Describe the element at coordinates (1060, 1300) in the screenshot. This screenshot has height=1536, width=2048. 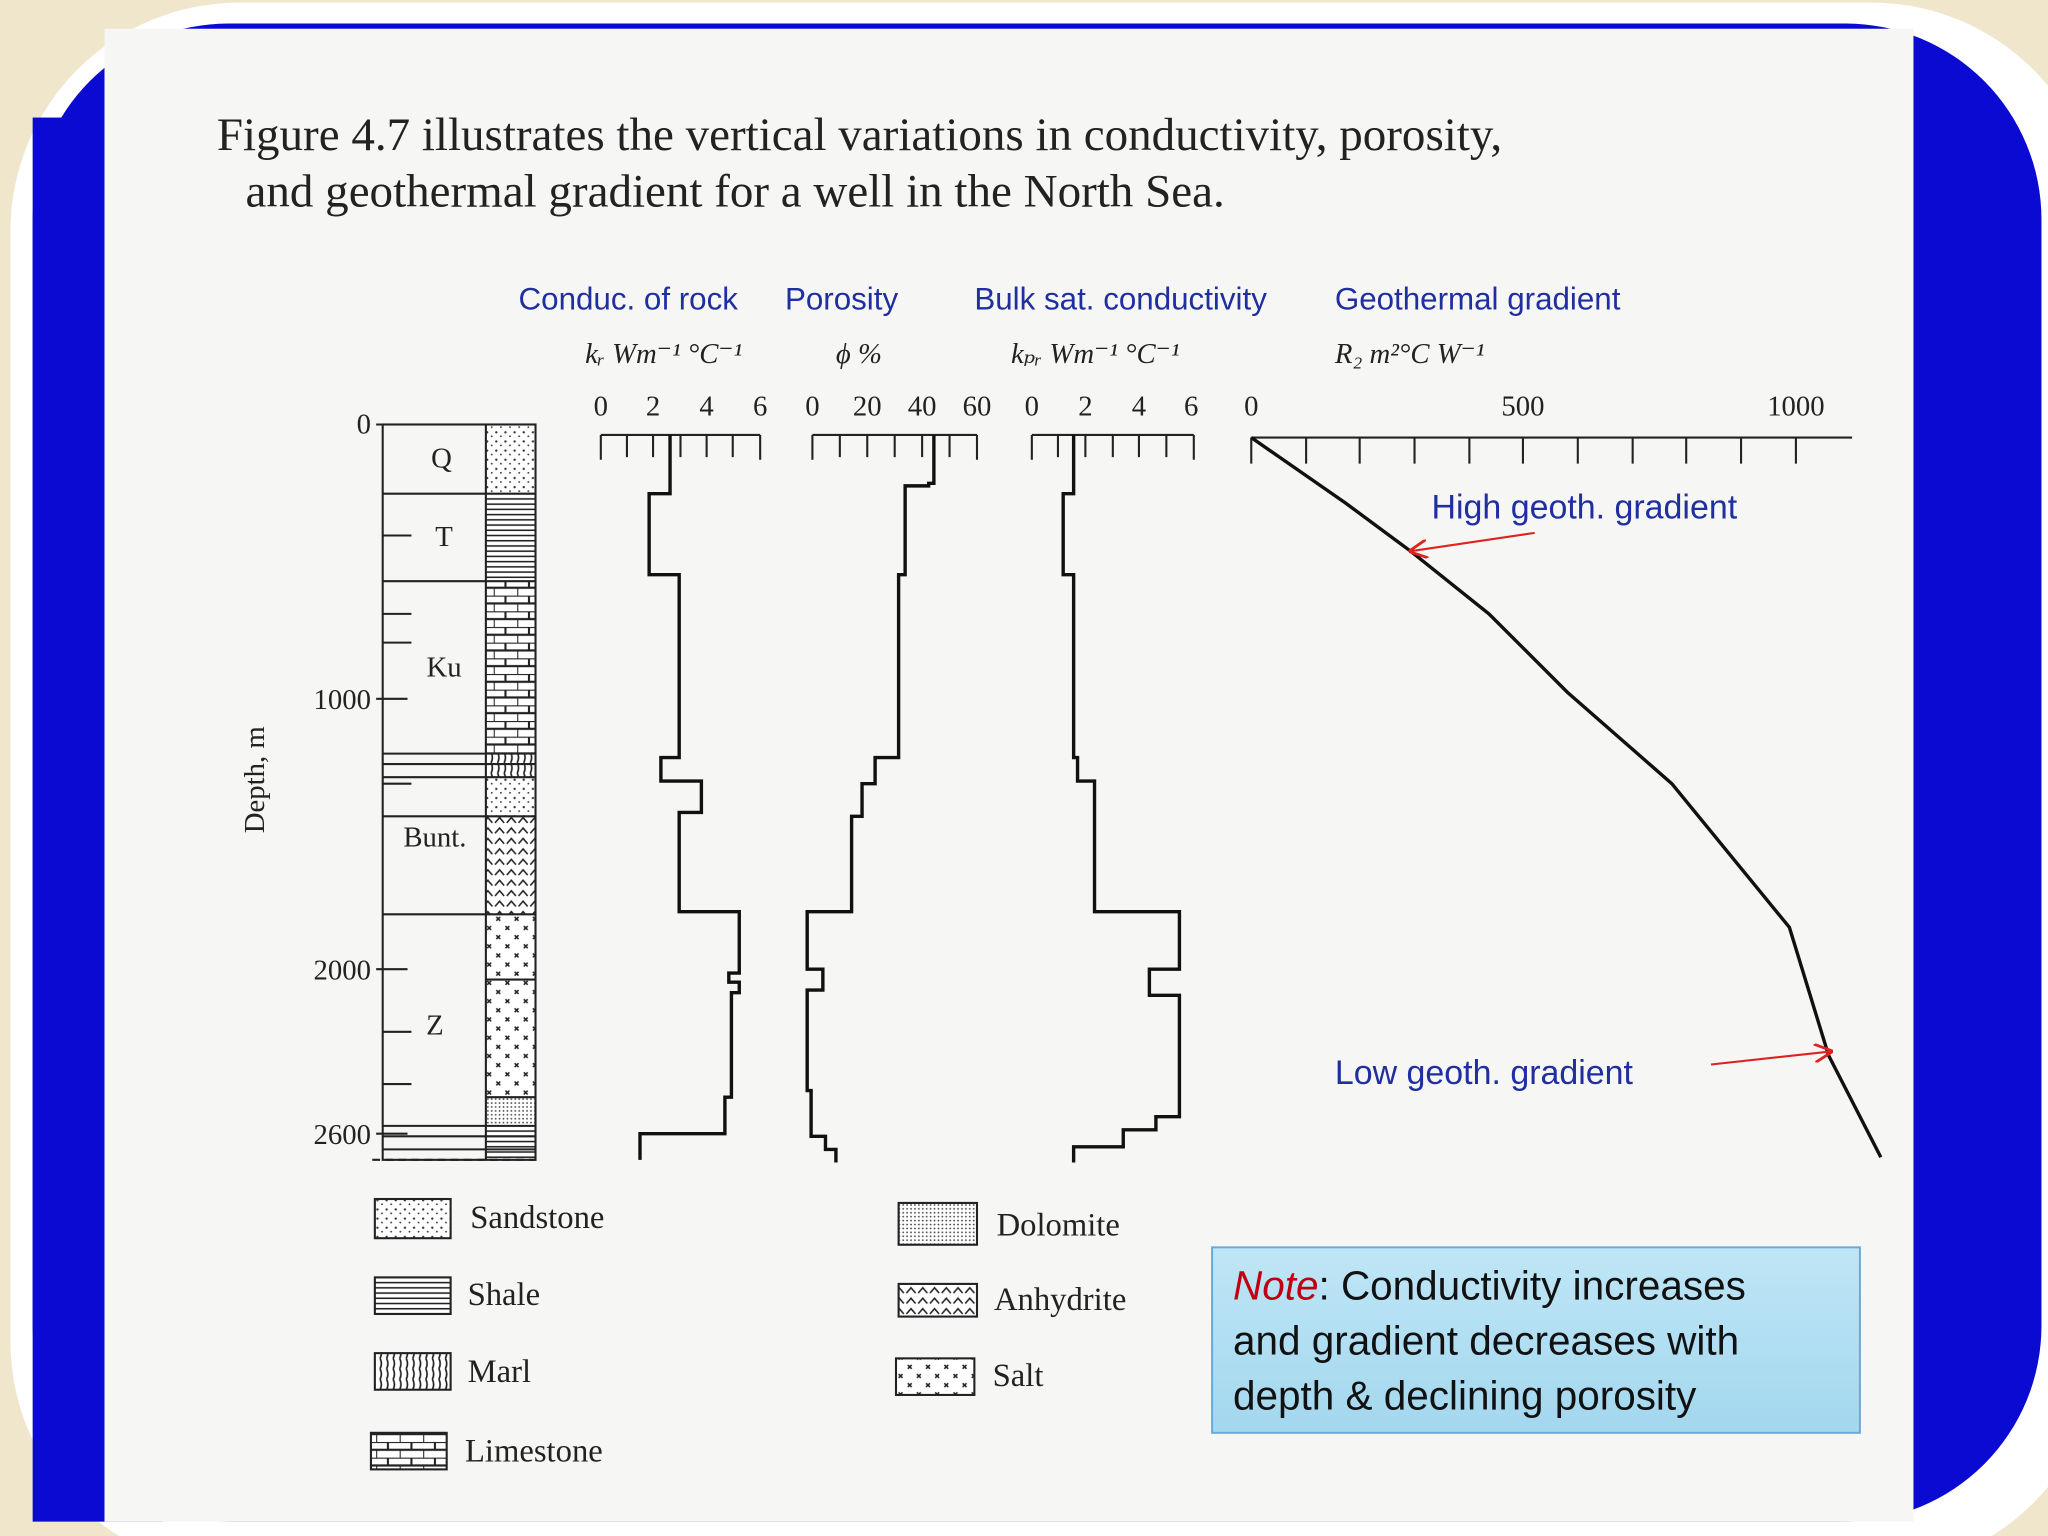
I see `legend-label: Anhydrite` at that location.